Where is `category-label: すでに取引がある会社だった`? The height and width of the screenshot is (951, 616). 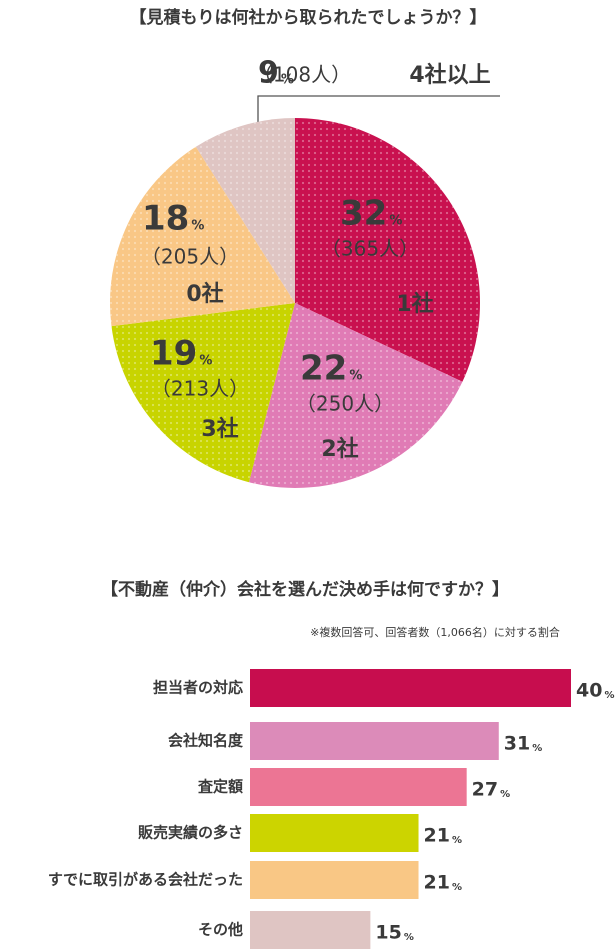 category-label: すでに取引がある会社だった is located at coordinates (145, 880).